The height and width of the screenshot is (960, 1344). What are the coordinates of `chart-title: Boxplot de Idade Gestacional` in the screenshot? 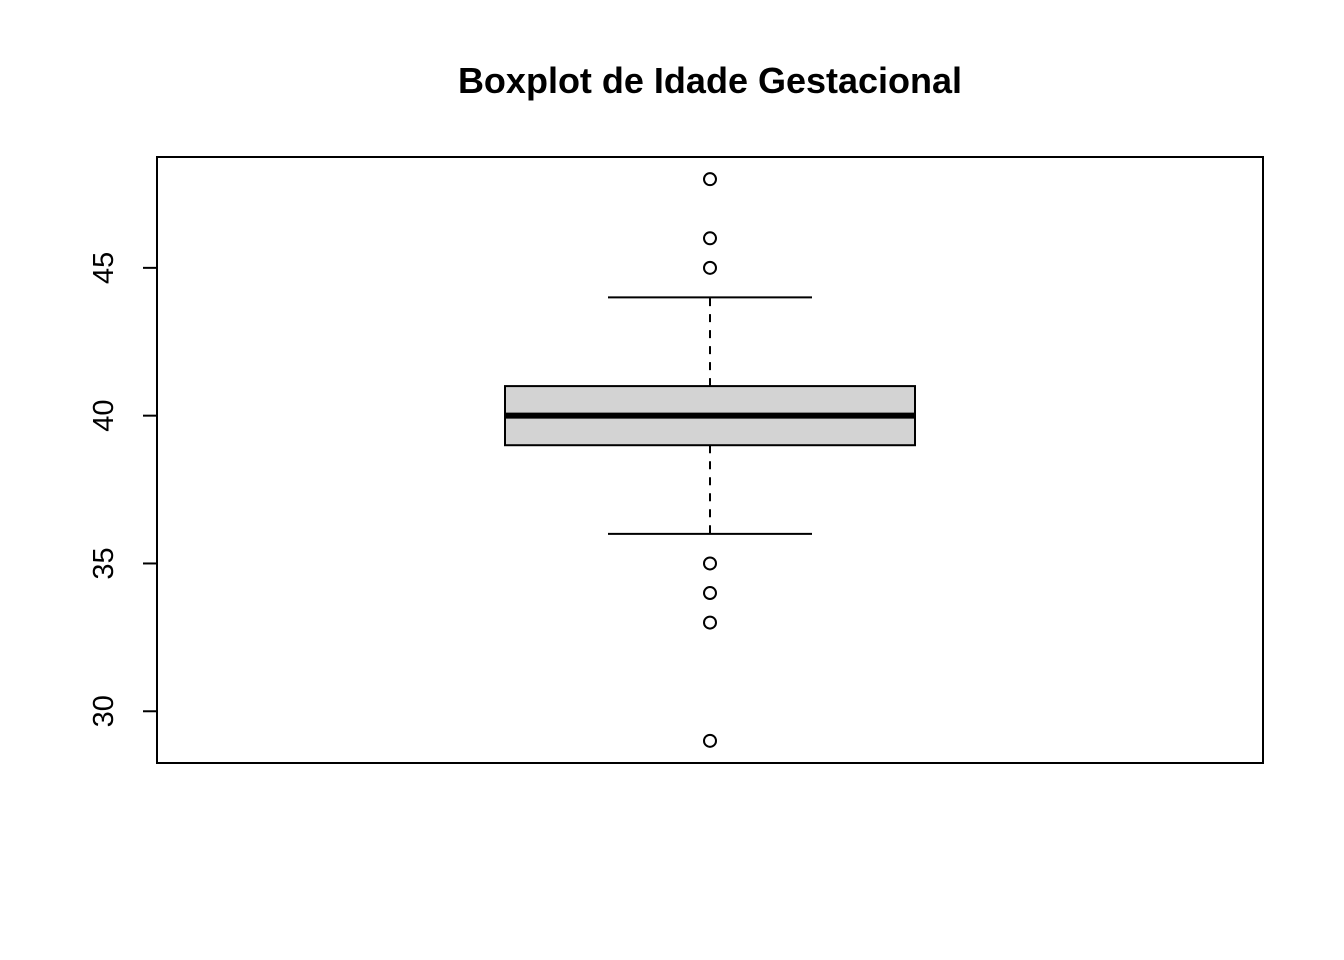 It's located at (710, 80).